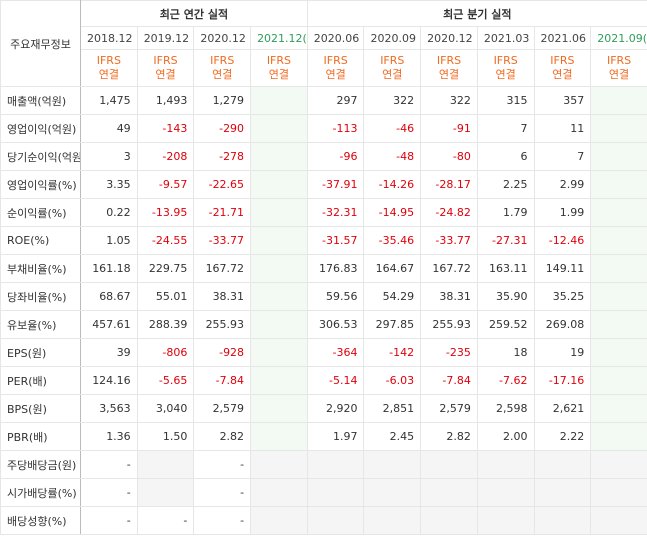 This screenshot has height=537, width=647. I want to click on data-cell: -142, so click(392, 352).